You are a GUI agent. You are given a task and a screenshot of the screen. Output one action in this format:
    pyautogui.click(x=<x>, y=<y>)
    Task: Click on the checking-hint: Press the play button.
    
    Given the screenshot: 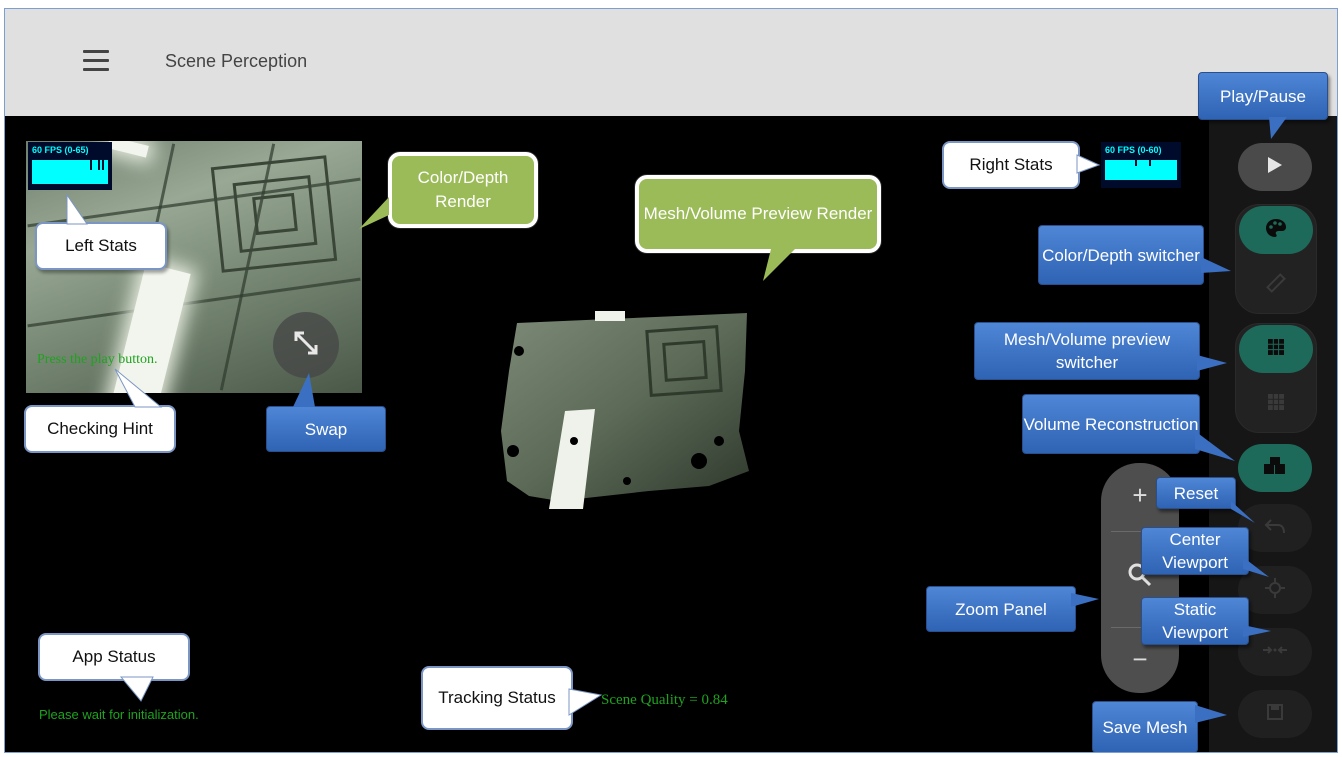 What is the action you would take?
    pyautogui.click(x=97, y=359)
    